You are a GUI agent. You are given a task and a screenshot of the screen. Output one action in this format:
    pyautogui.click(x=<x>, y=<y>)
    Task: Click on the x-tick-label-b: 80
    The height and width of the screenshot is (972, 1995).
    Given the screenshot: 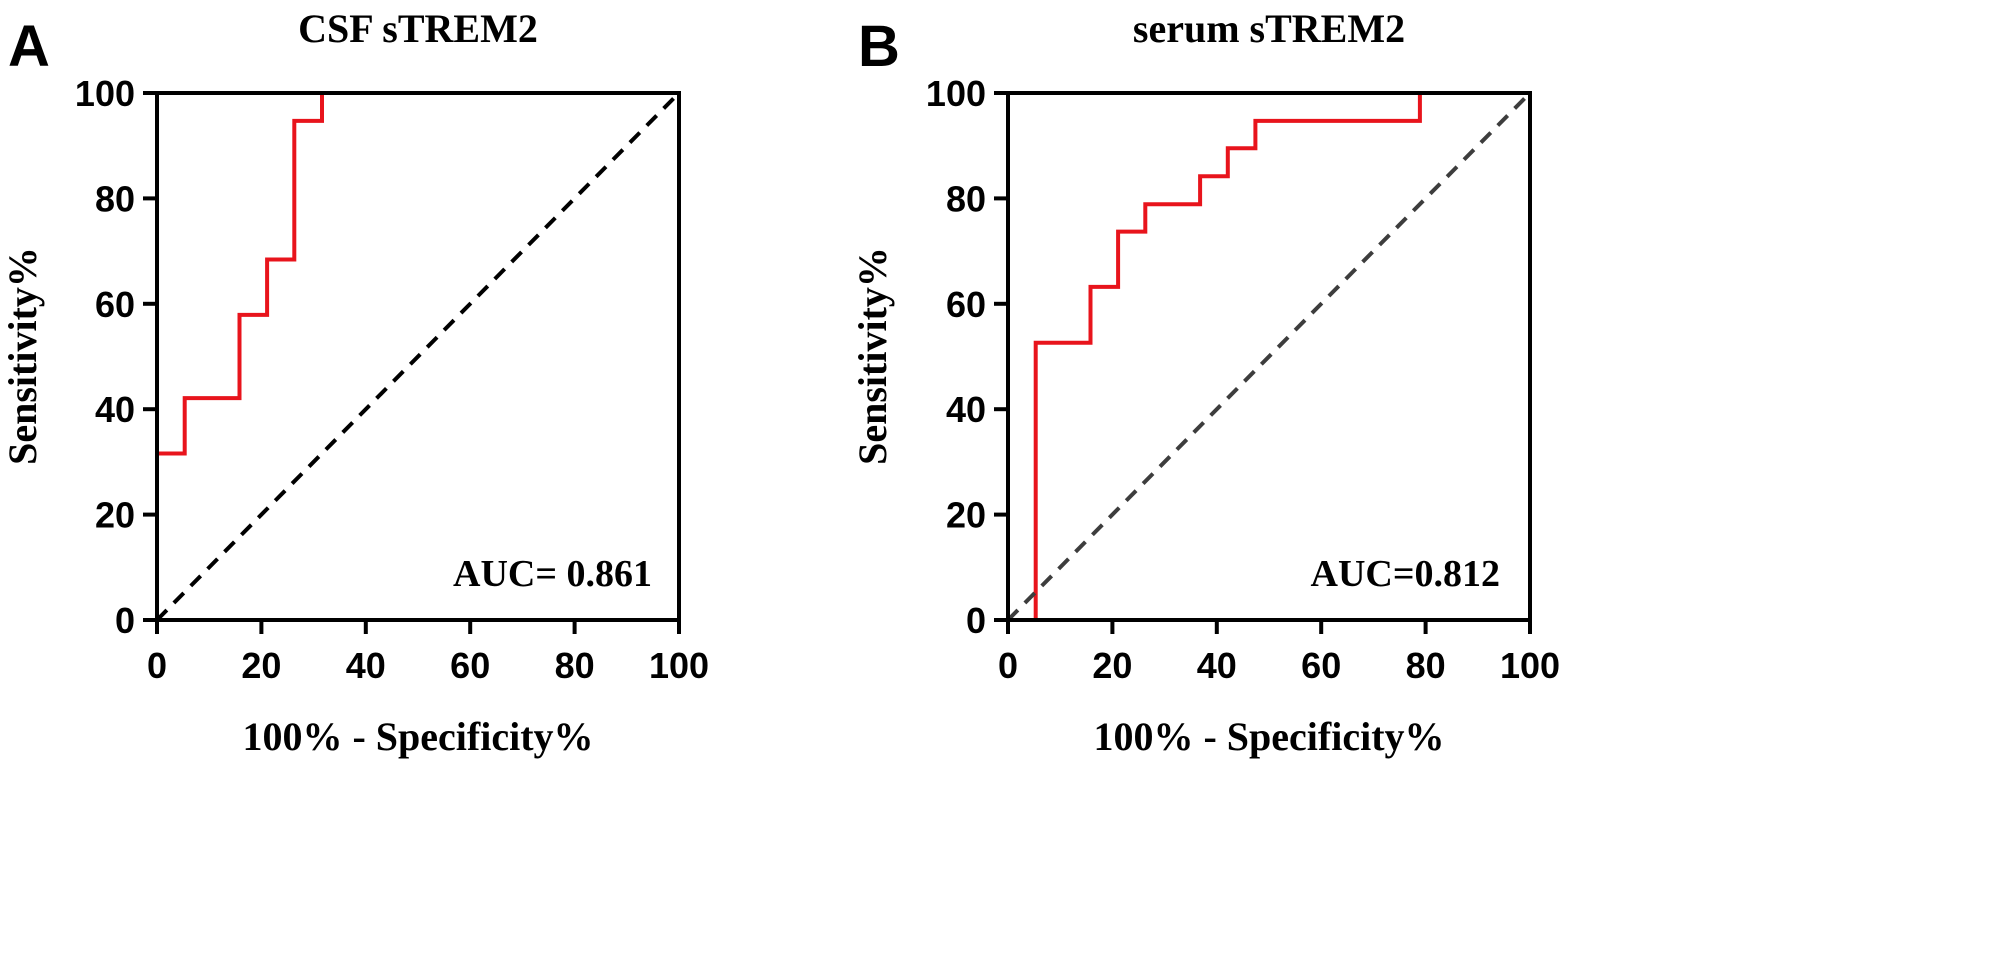 What is the action you would take?
    pyautogui.click(x=1426, y=665)
    